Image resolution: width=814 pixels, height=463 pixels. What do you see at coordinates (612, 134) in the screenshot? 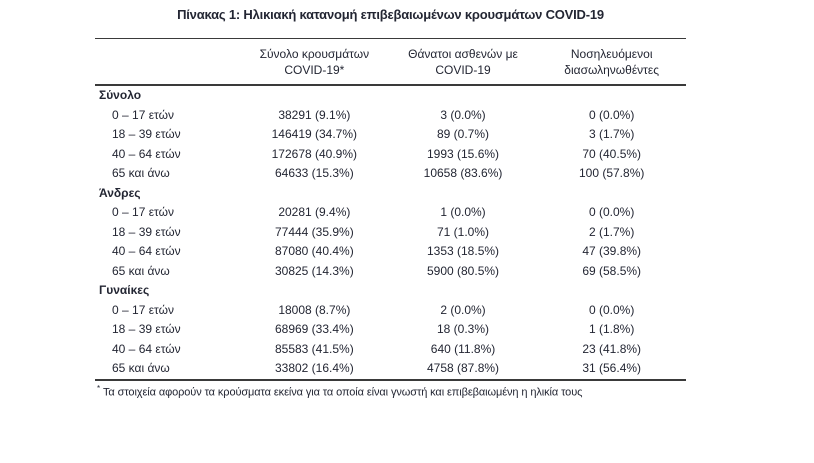
I see `value-cell: 3 (1.7%)` at bounding box center [612, 134].